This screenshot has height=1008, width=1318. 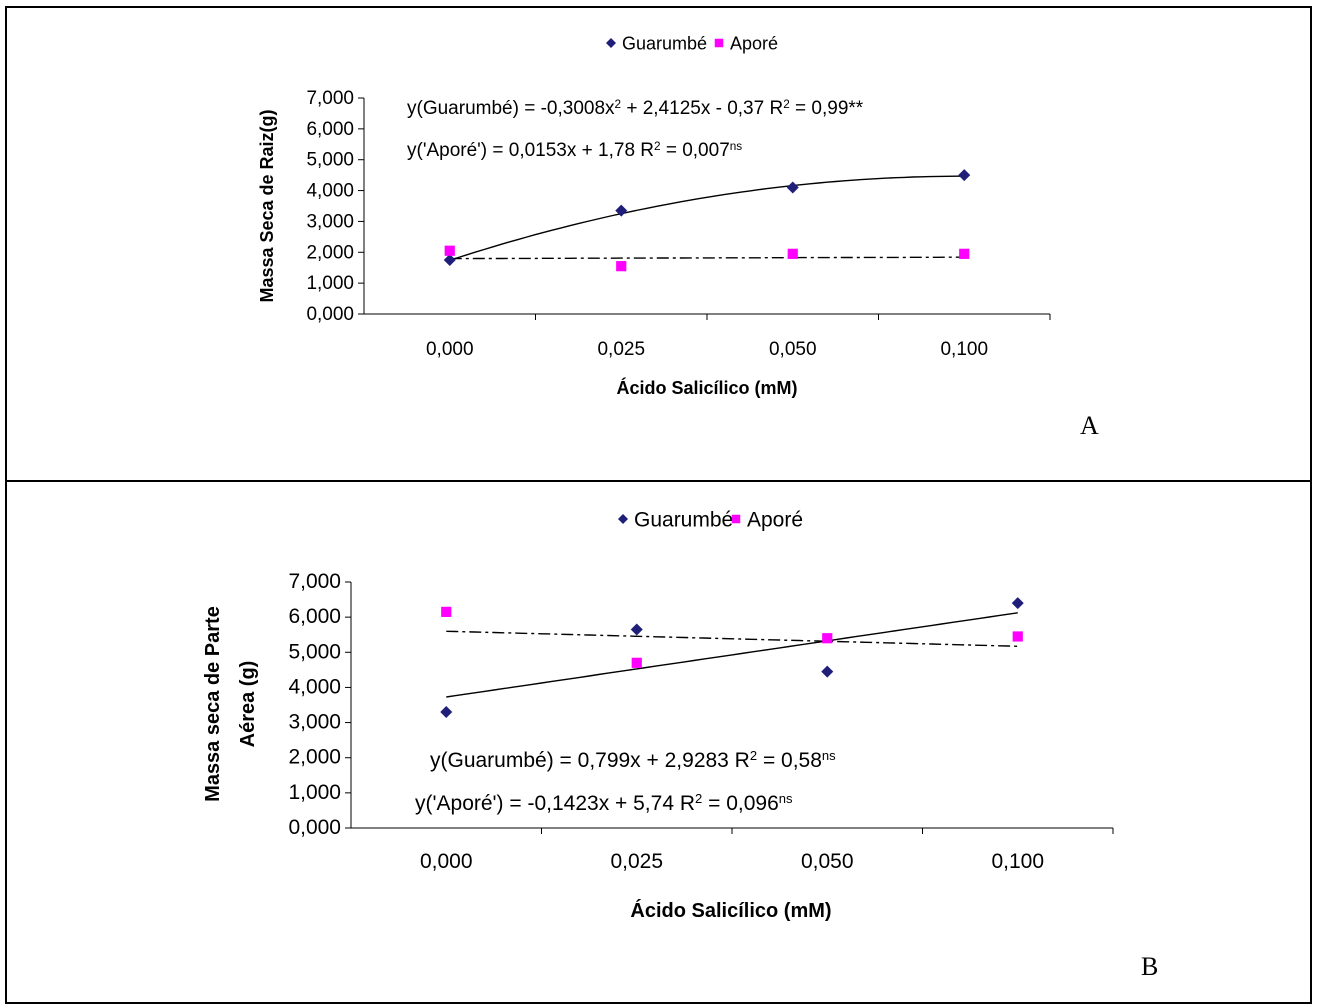 I want to click on equation-text: + 2,4125x - 0,37 R, so click(x=702, y=108).